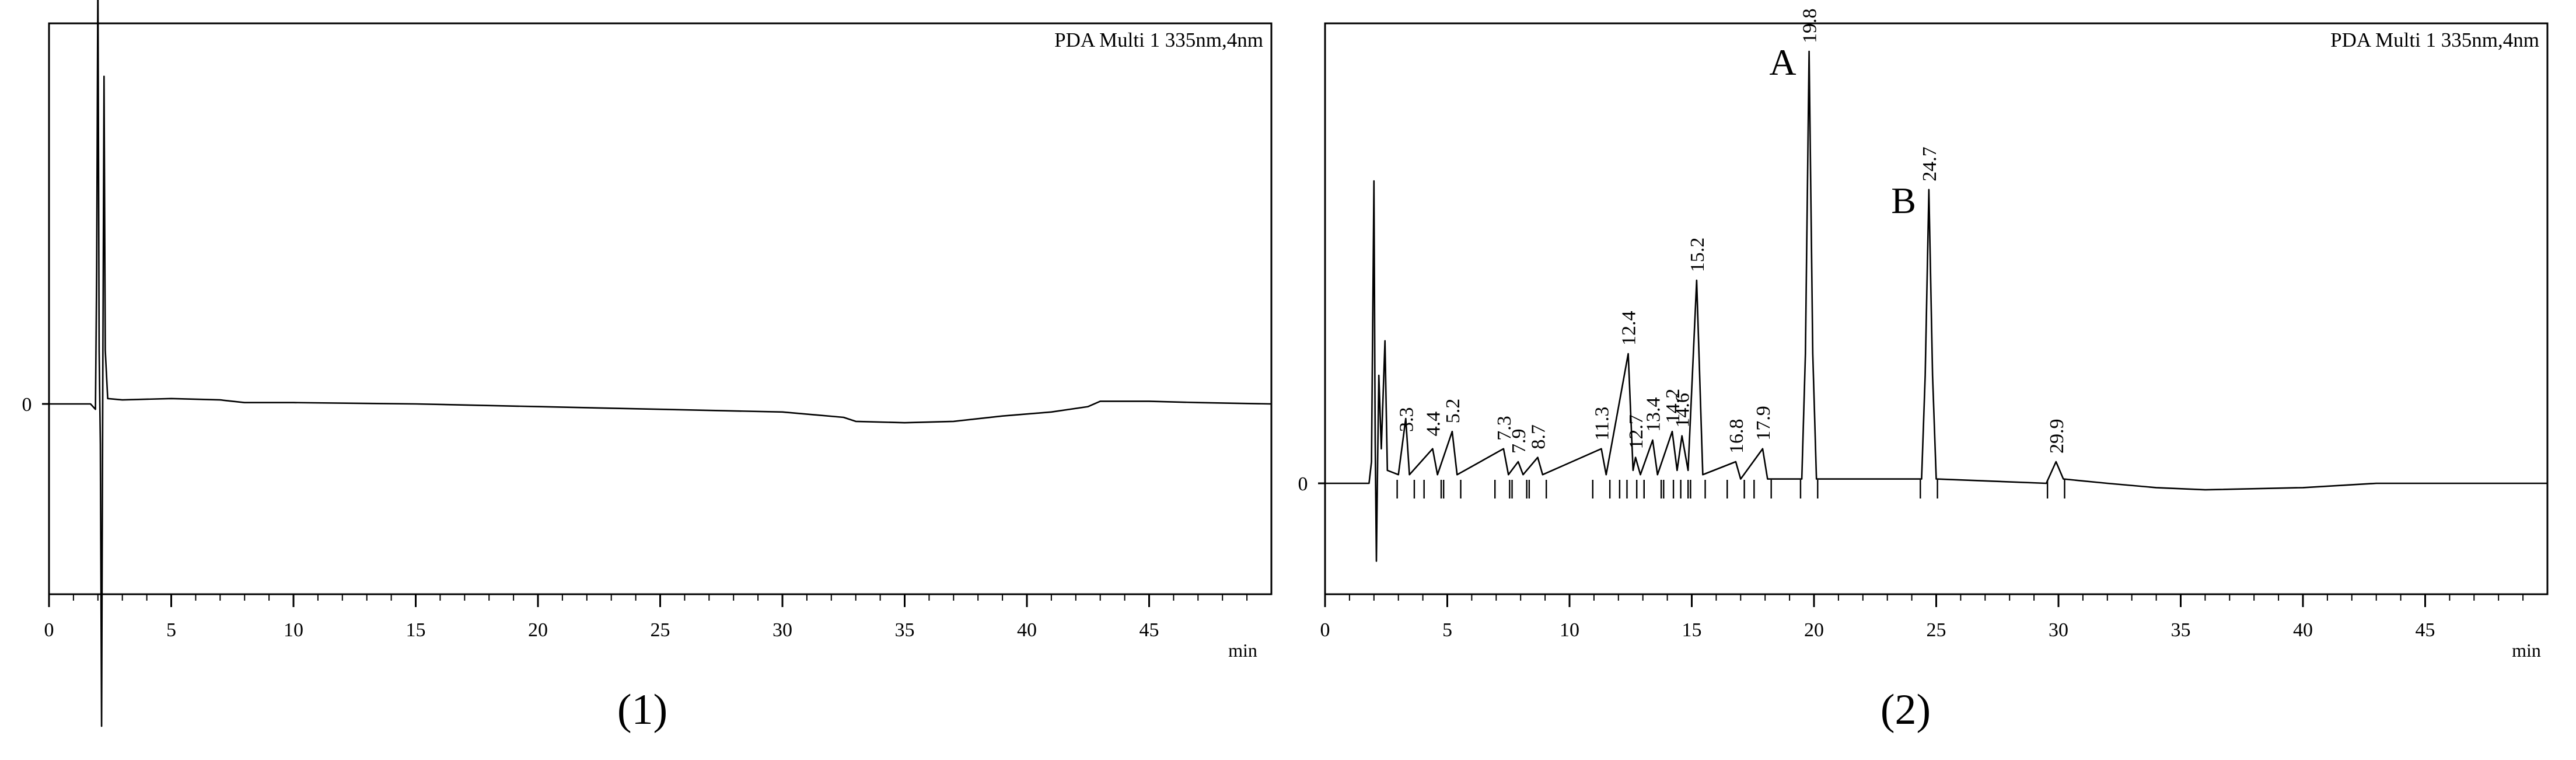 The height and width of the screenshot is (760, 2576). Describe the element at coordinates (1673, 406) in the screenshot. I see `peak-label: 14.2` at that location.